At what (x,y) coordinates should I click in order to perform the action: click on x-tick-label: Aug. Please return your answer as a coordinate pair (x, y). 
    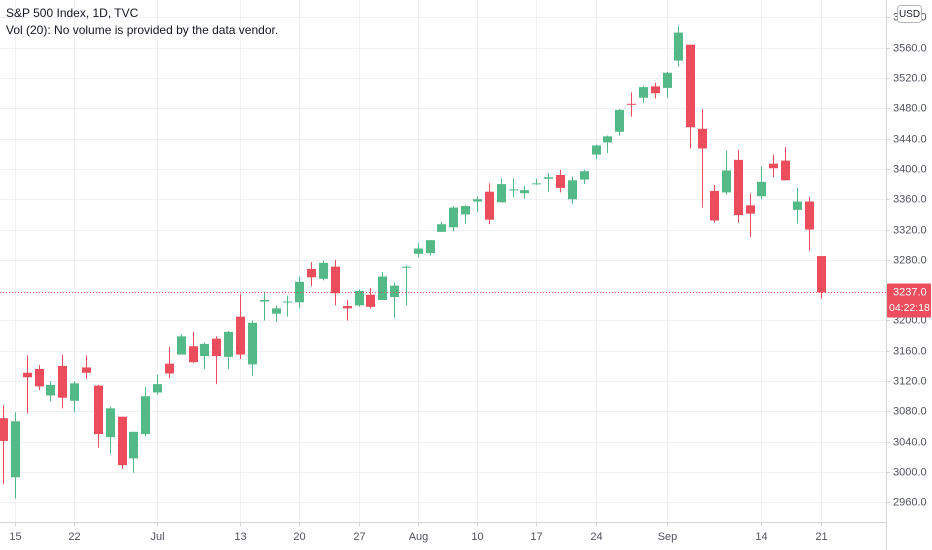
    Looking at the image, I should click on (419, 537).